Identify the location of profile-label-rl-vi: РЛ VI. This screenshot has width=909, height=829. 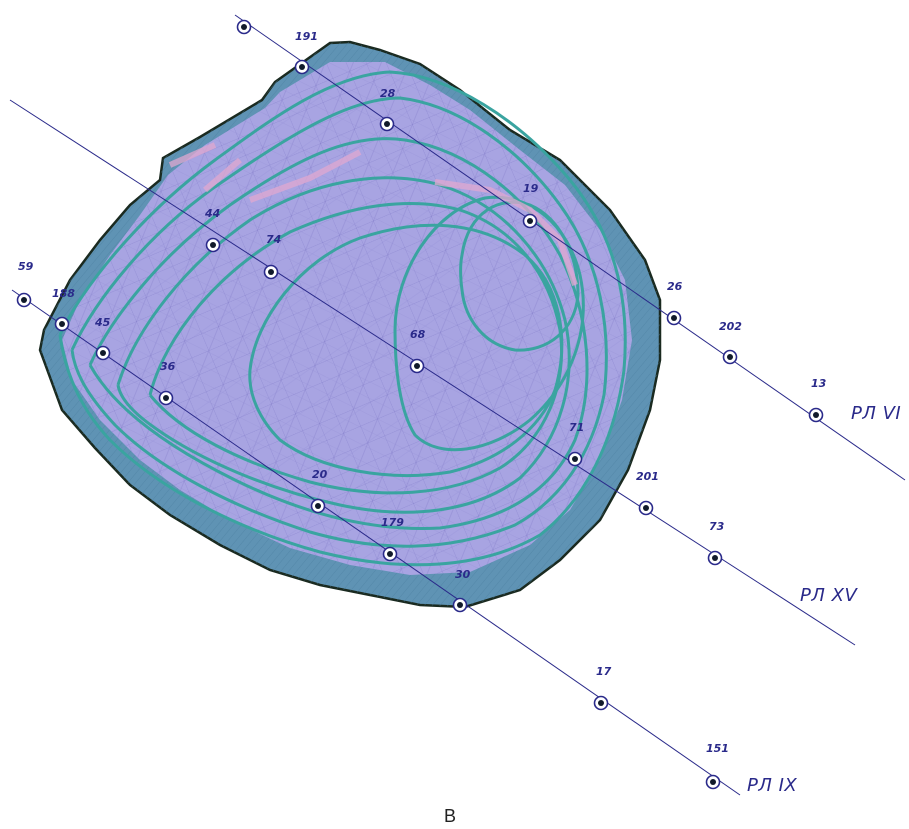
(876, 413).